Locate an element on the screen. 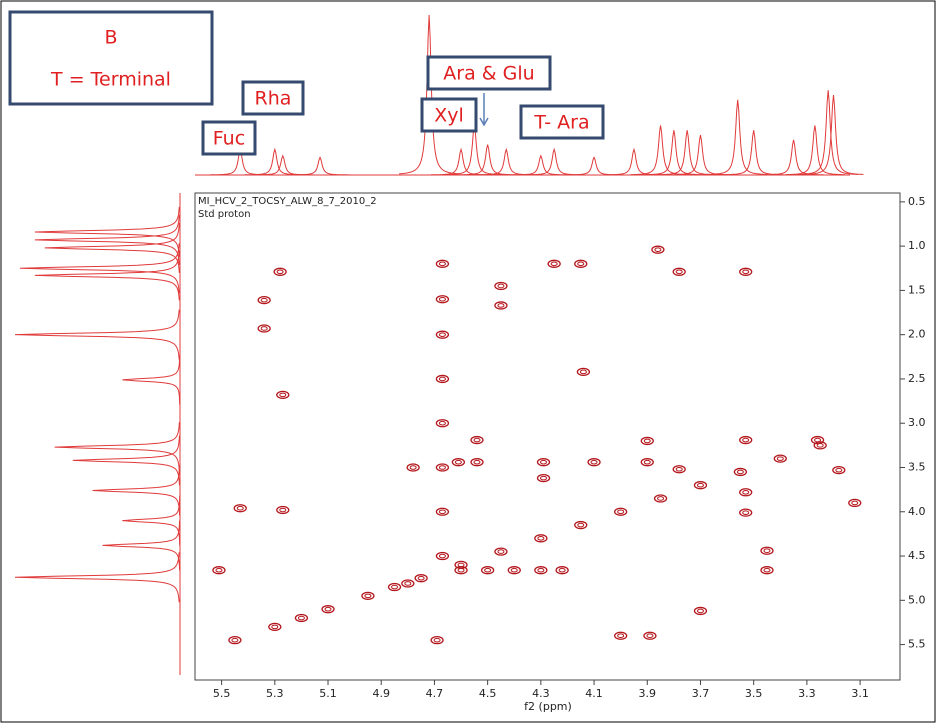 The height and width of the screenshot is (723, 936). y-tick-label: 3.0 is located at coordinates (917, 422).